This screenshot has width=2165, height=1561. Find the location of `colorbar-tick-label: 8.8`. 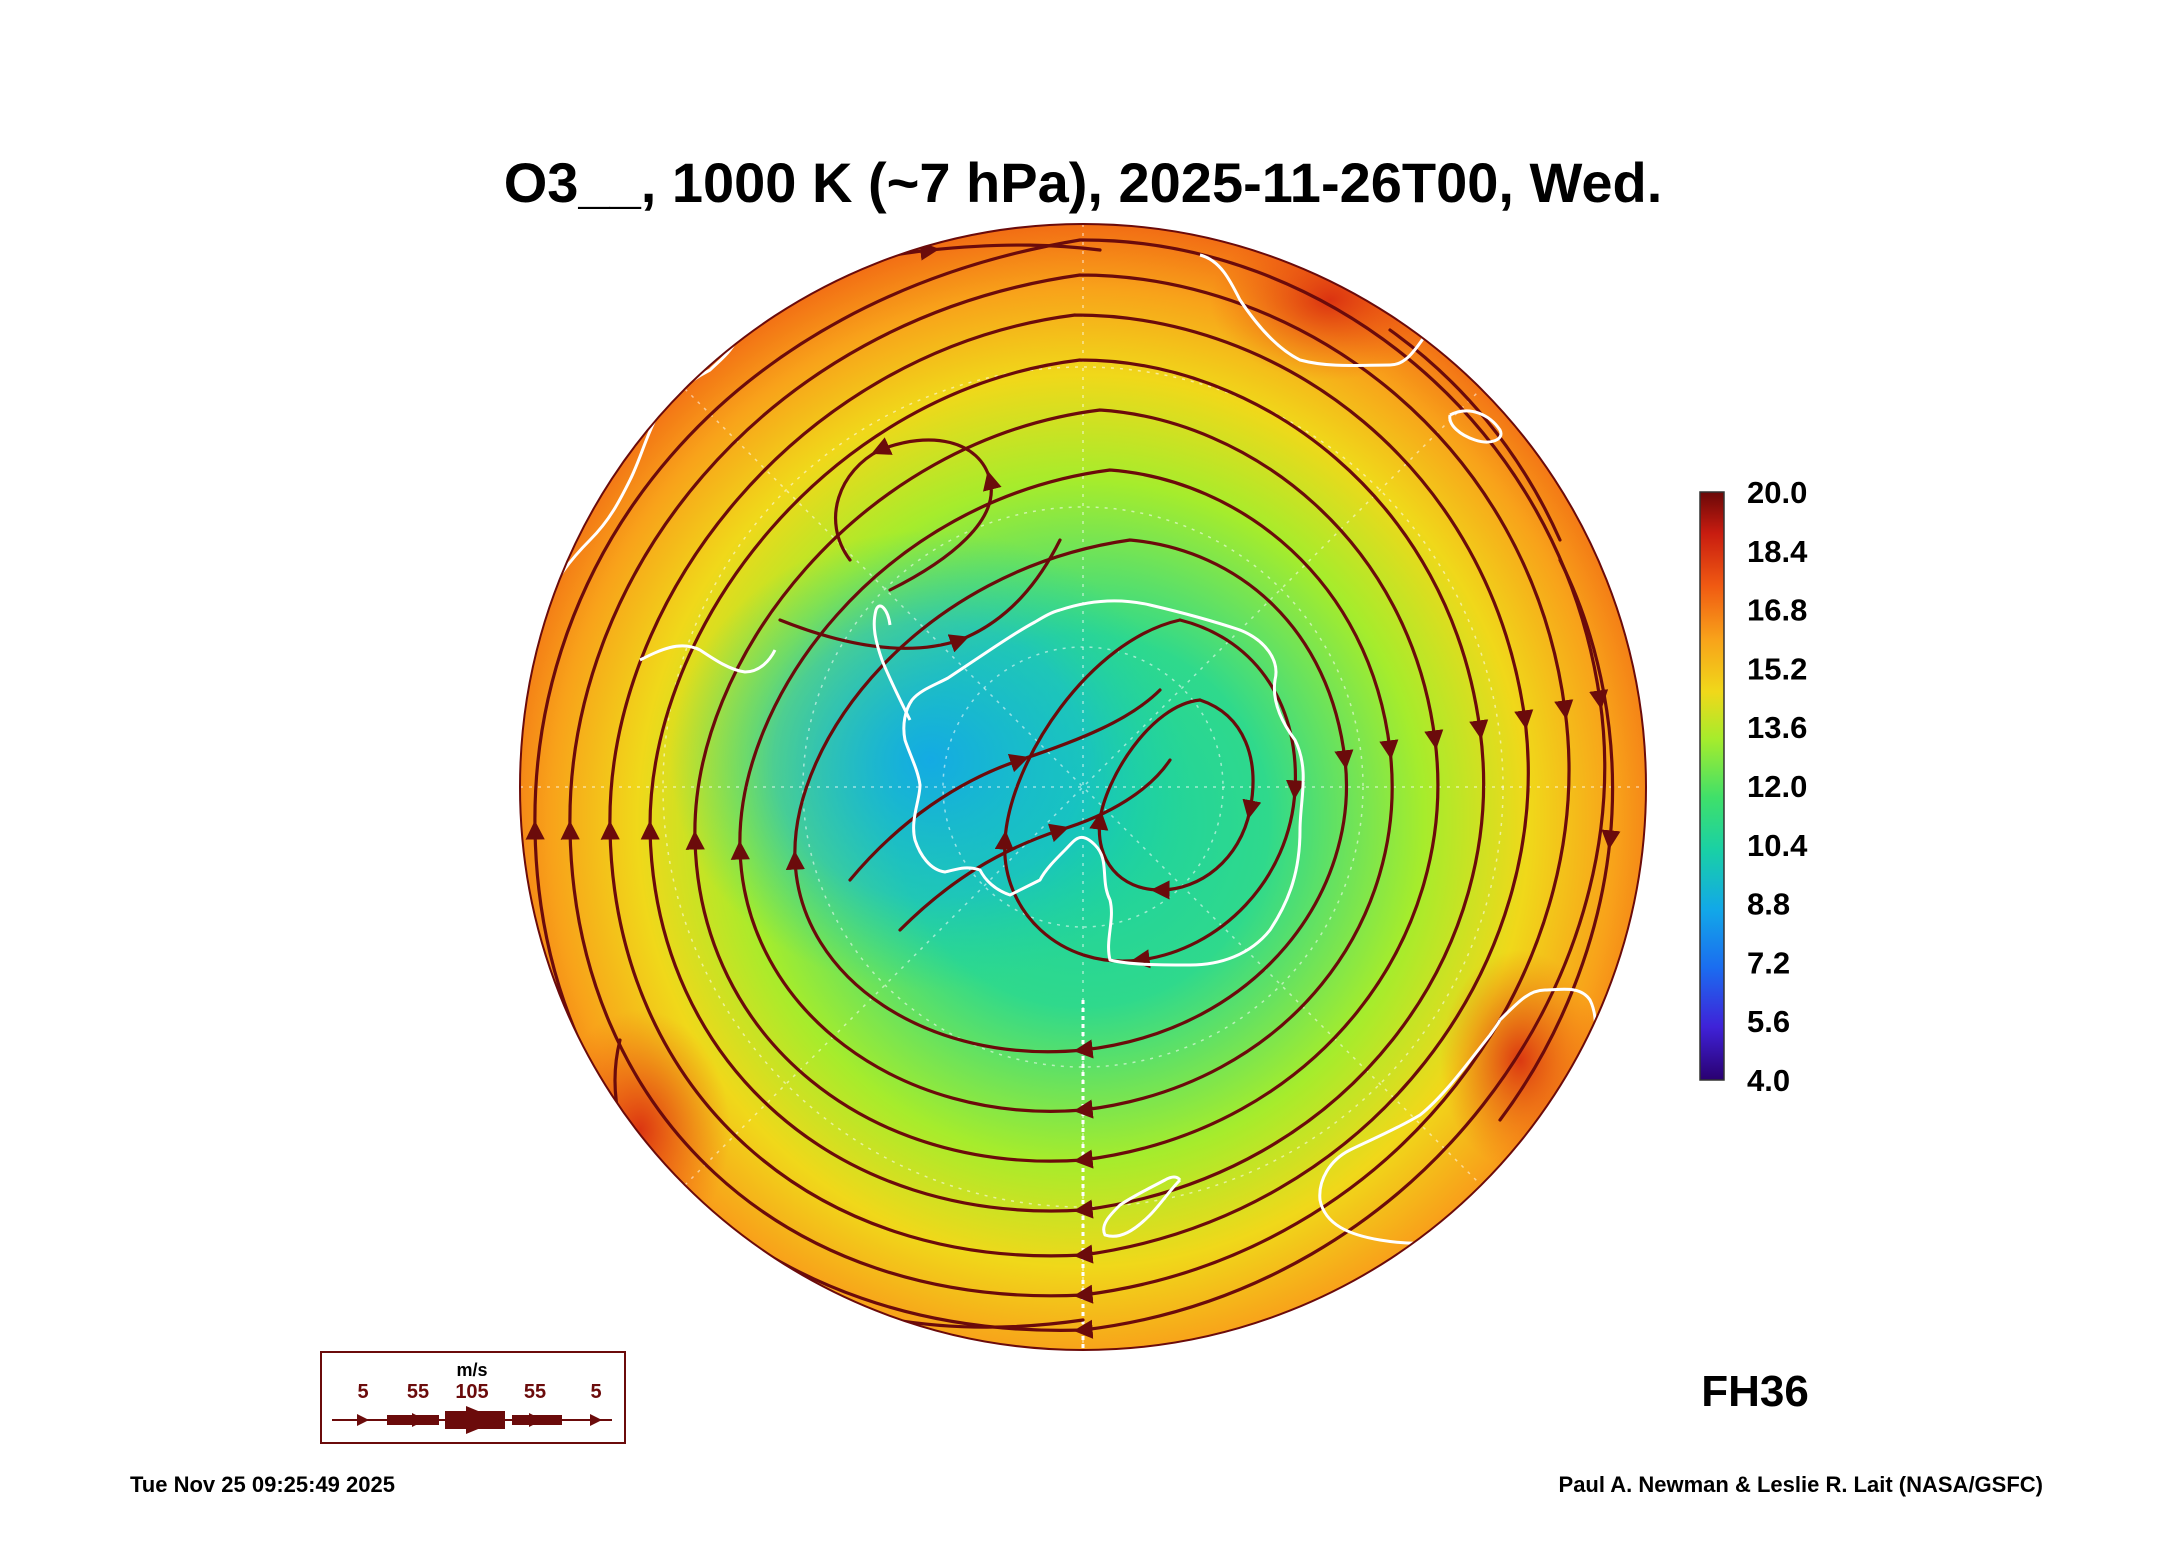

colorbar-tick-label: 8.8 is located at coordinates (1768, 904).